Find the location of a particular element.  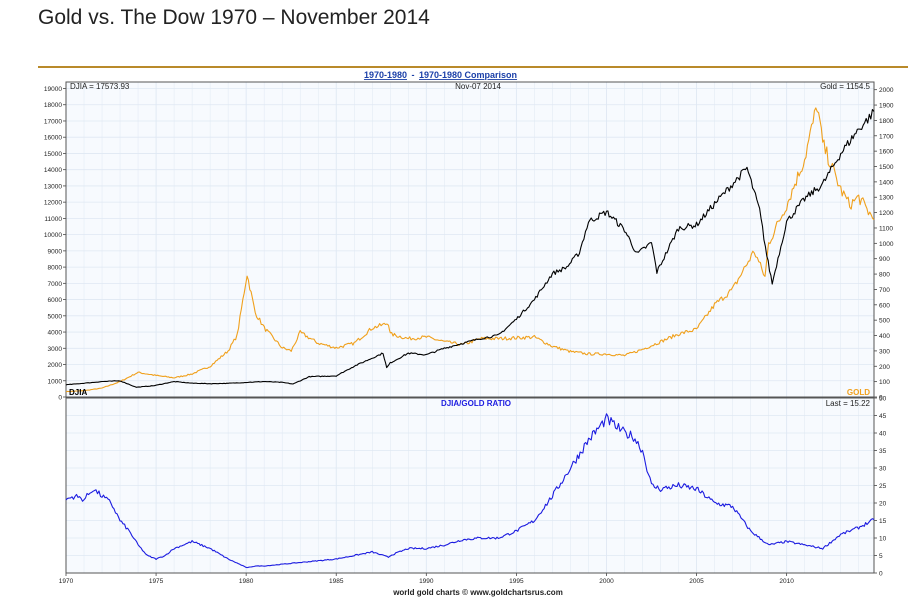

right-tick-label: 1200 is located at coordinates (886, 213).